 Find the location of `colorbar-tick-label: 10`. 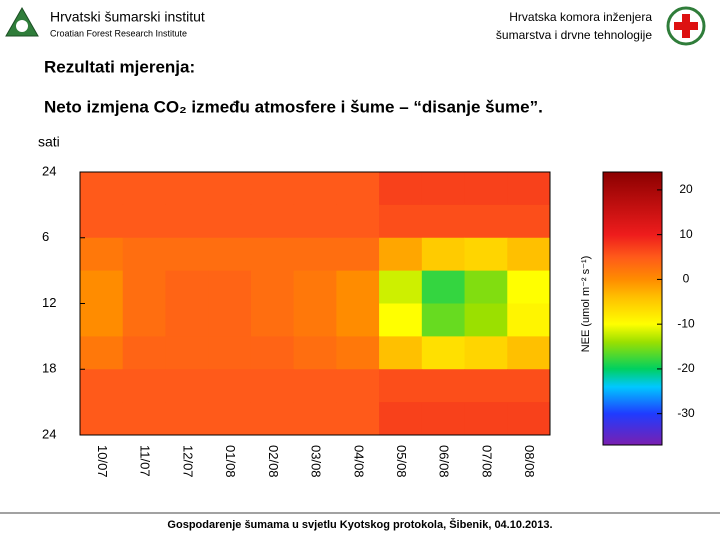

colorbar-tick-label: 10 is located at coordinates (686, 234).